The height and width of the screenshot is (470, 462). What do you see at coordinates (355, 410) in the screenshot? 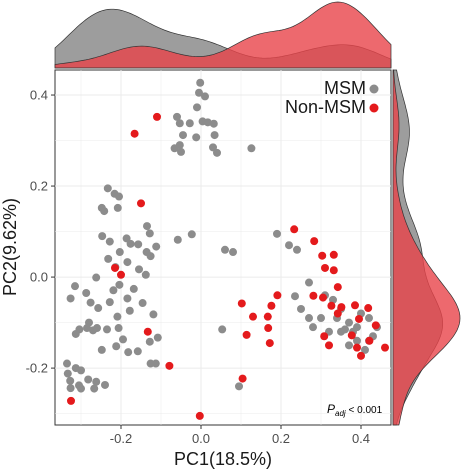
I see `svg-text: Padj < 0.001` at bounding box center [355, 410].